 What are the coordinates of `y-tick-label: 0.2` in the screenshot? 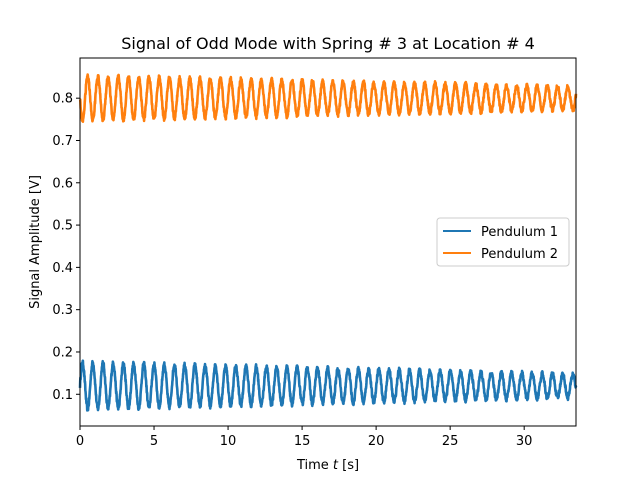 It's located at (62, 352).